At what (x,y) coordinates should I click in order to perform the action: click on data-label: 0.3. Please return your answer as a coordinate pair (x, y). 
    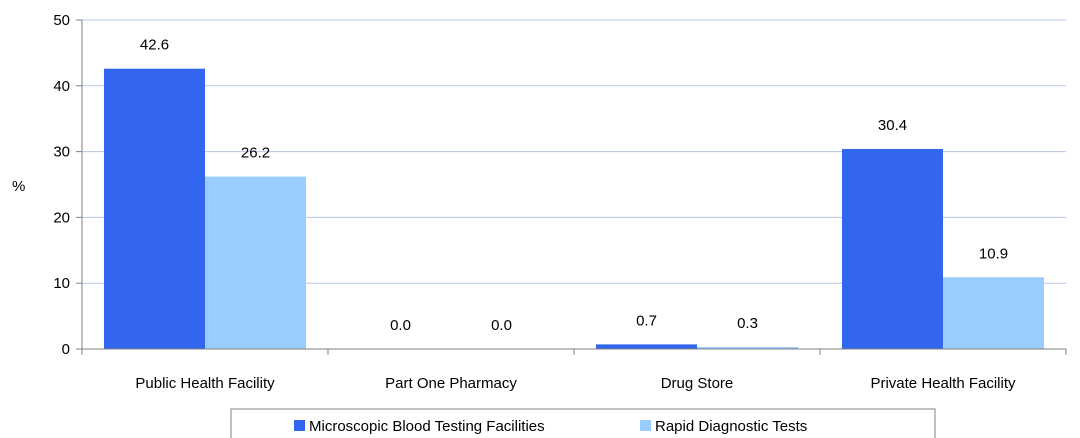
    Looking at the image, I should click on (747, 323).